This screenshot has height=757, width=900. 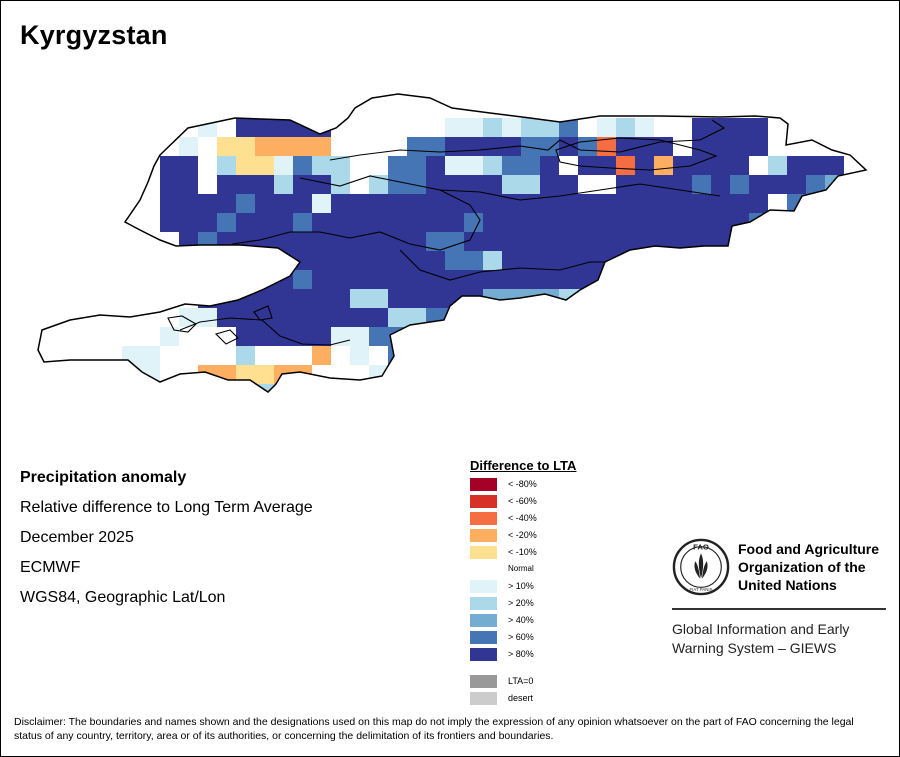 What do you see at coordinates (809, 549) in the screenshot?
I see `org-name-line1: Food and Agriculture` at bounding box center [809, 549].